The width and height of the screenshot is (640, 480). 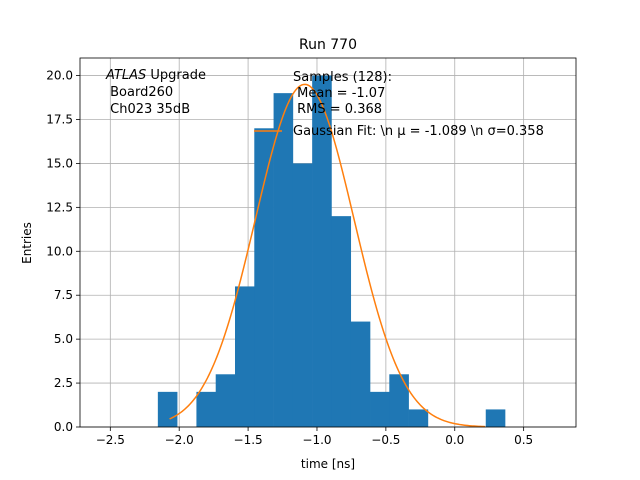 What do you see at coordinates (176, 75) in the screenshot?
I see `upgrade-label: Upgrade` at bounding box center [176, 75].